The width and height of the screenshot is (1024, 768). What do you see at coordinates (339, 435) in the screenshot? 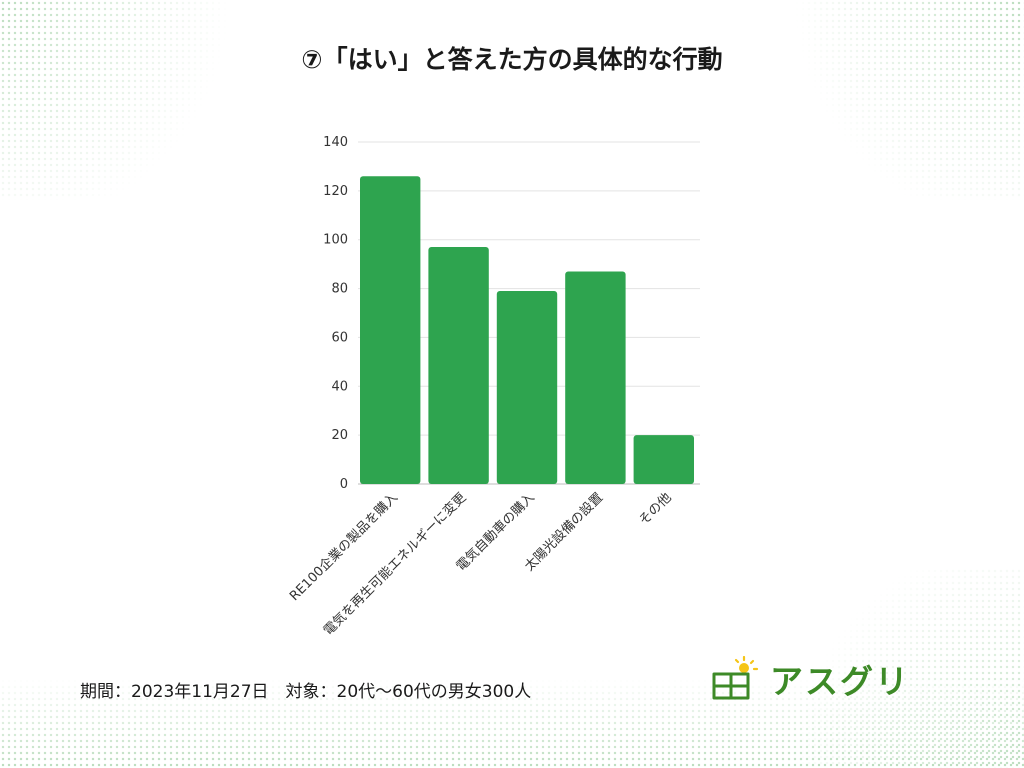
I see `y-tick-label: 20` at bounding box center [339, 435].